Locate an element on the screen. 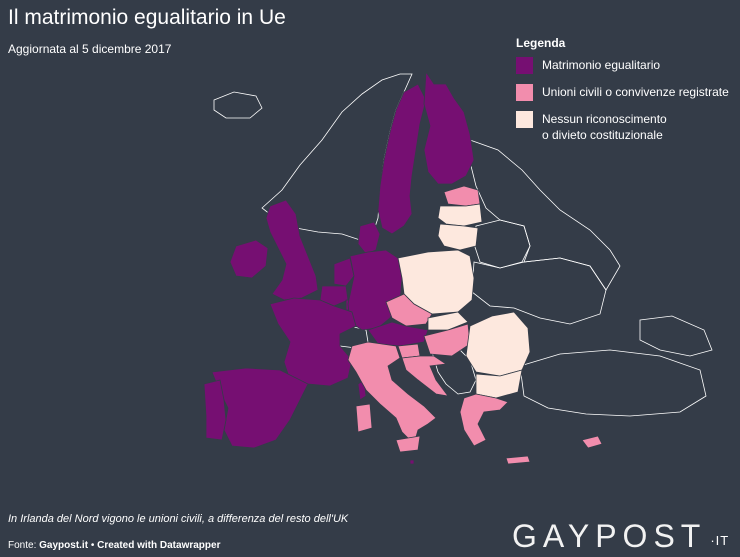  country-lettonia is located at coordinates (460, 215).